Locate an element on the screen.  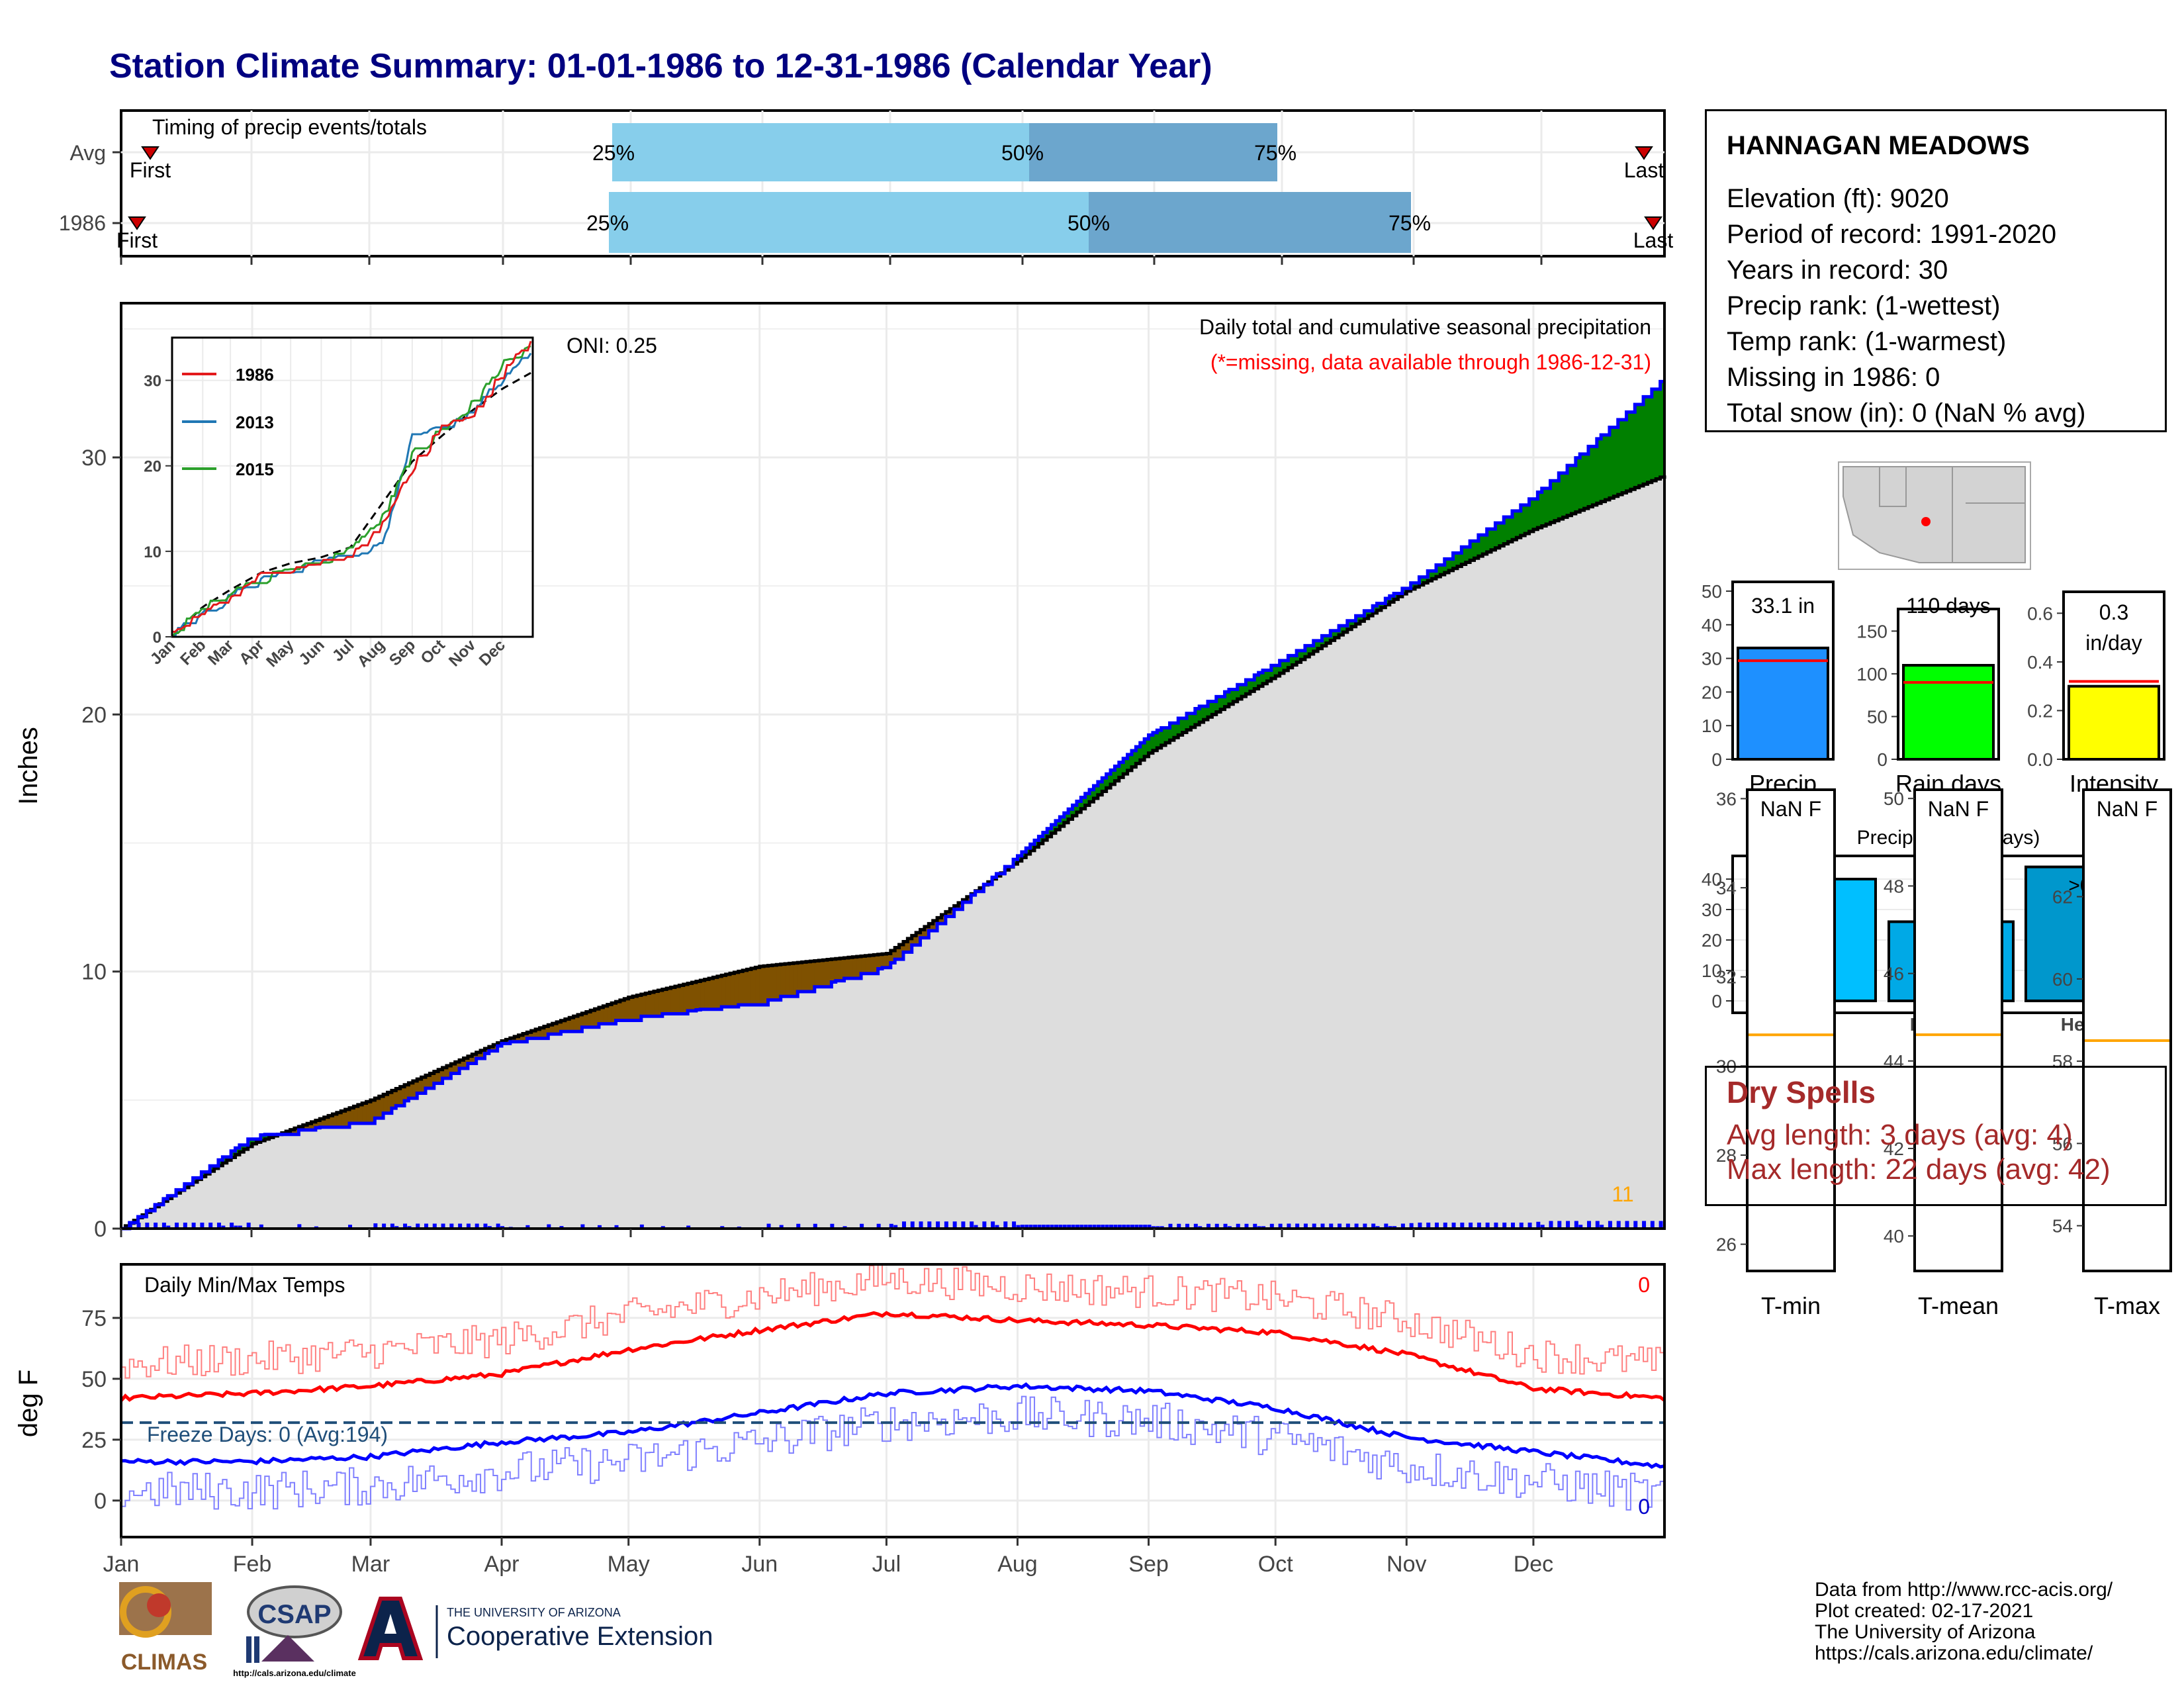
precip-ylabel: Inches is located at coordinates (28, 766).